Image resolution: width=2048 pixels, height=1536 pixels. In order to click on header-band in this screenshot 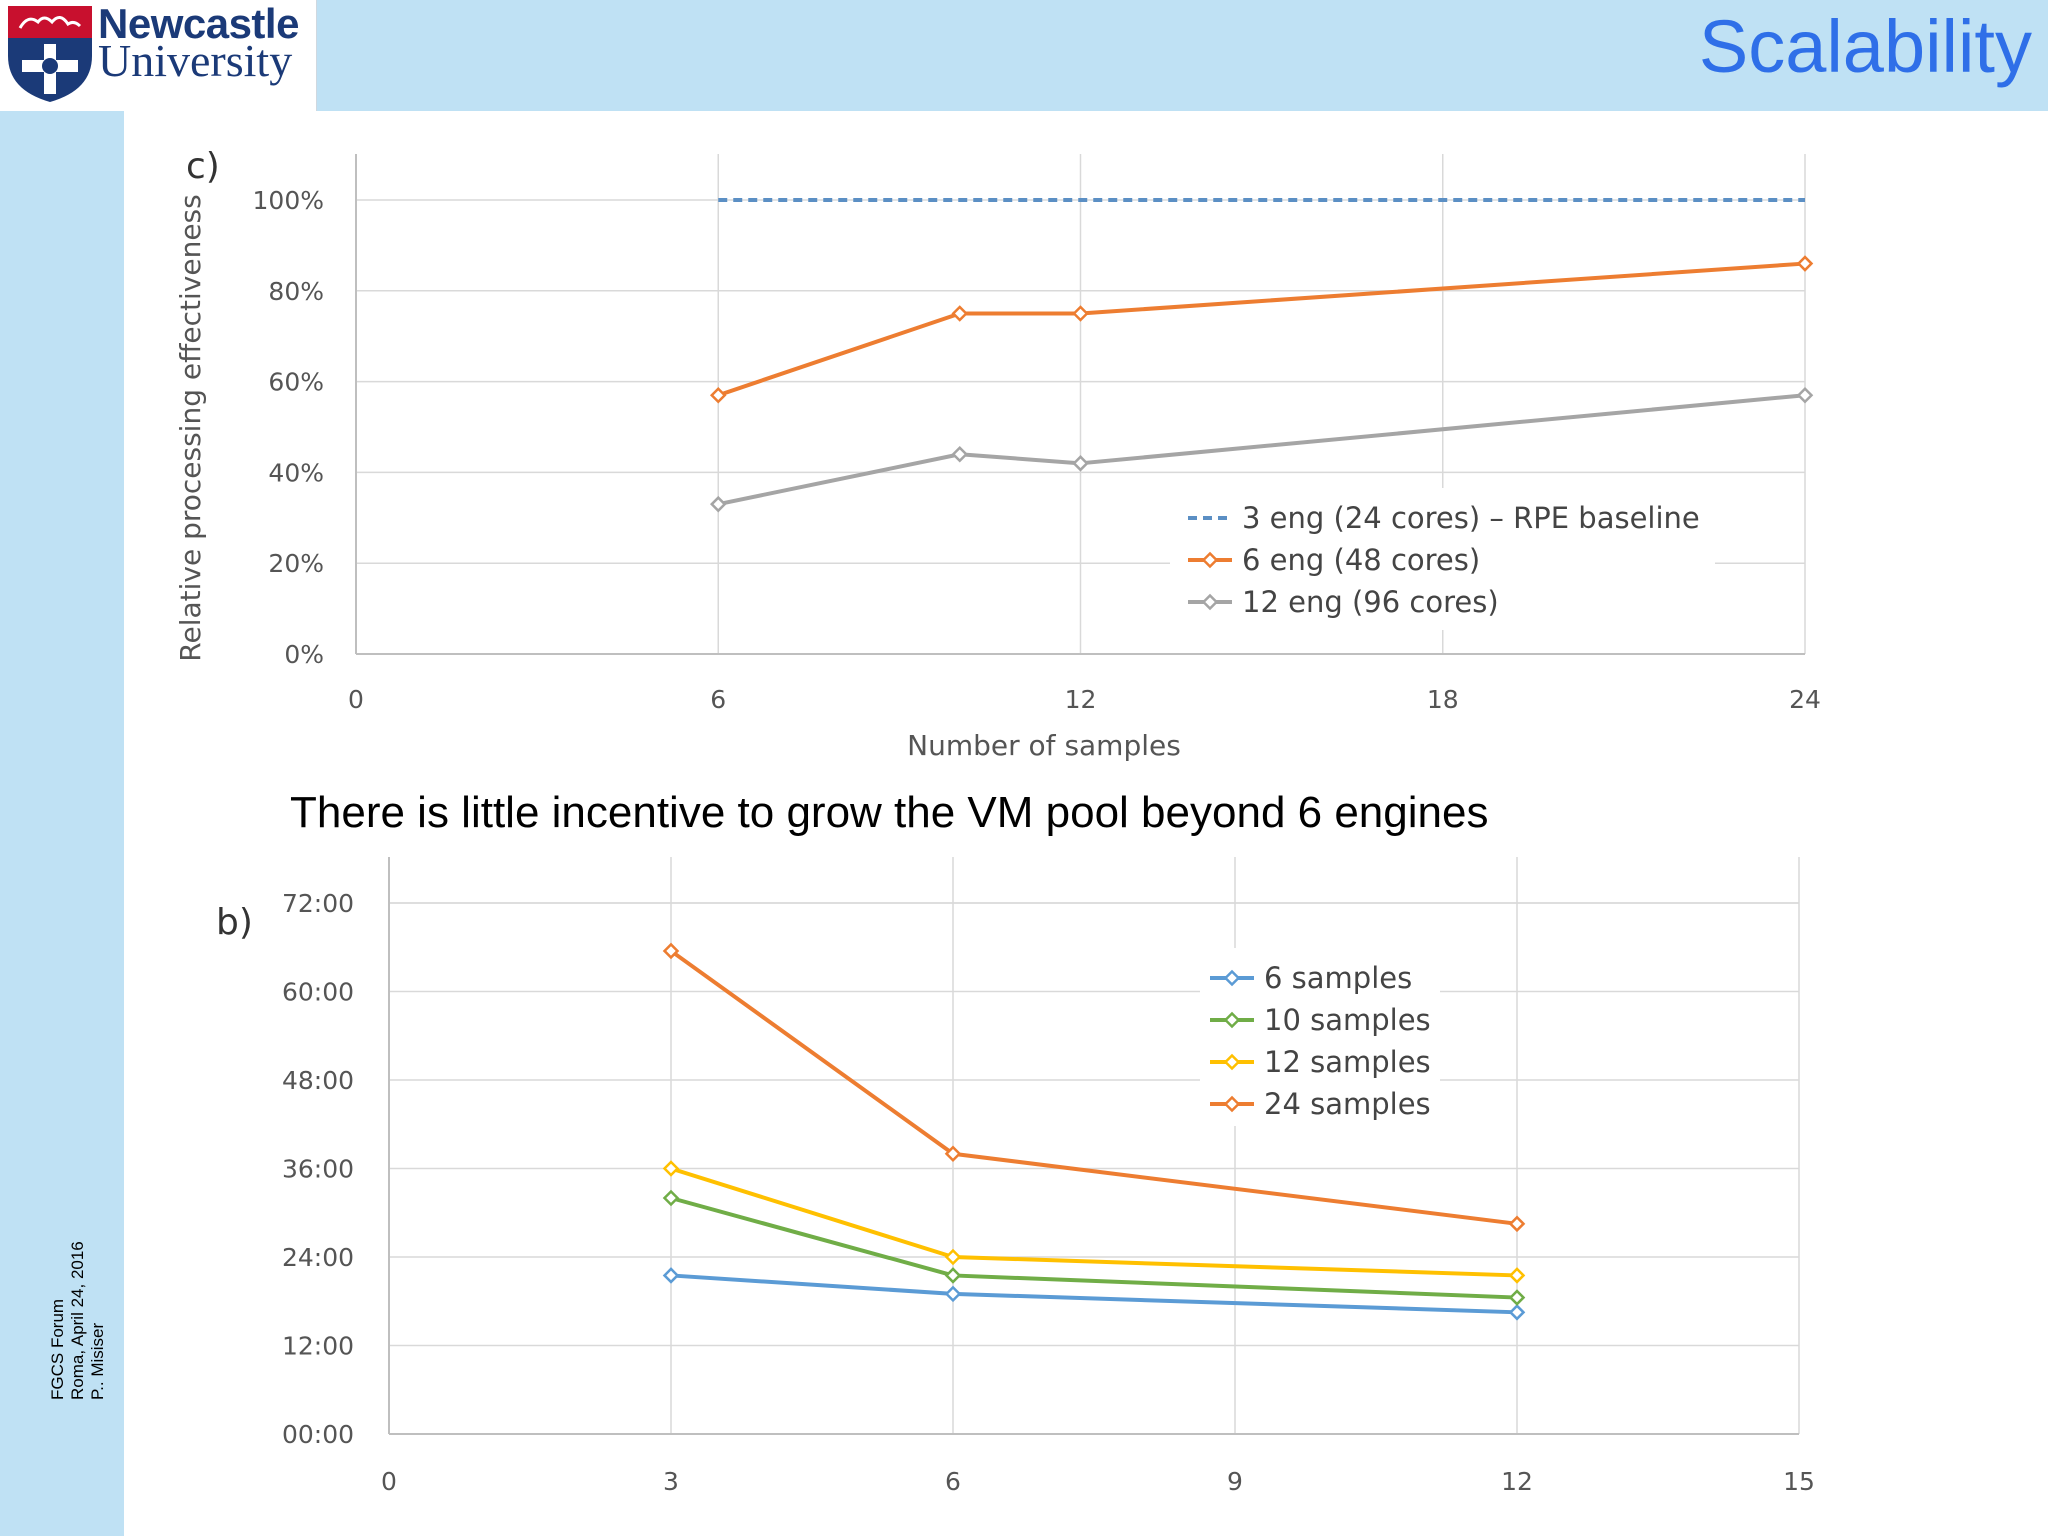, I will do `click(1024, 55)`.